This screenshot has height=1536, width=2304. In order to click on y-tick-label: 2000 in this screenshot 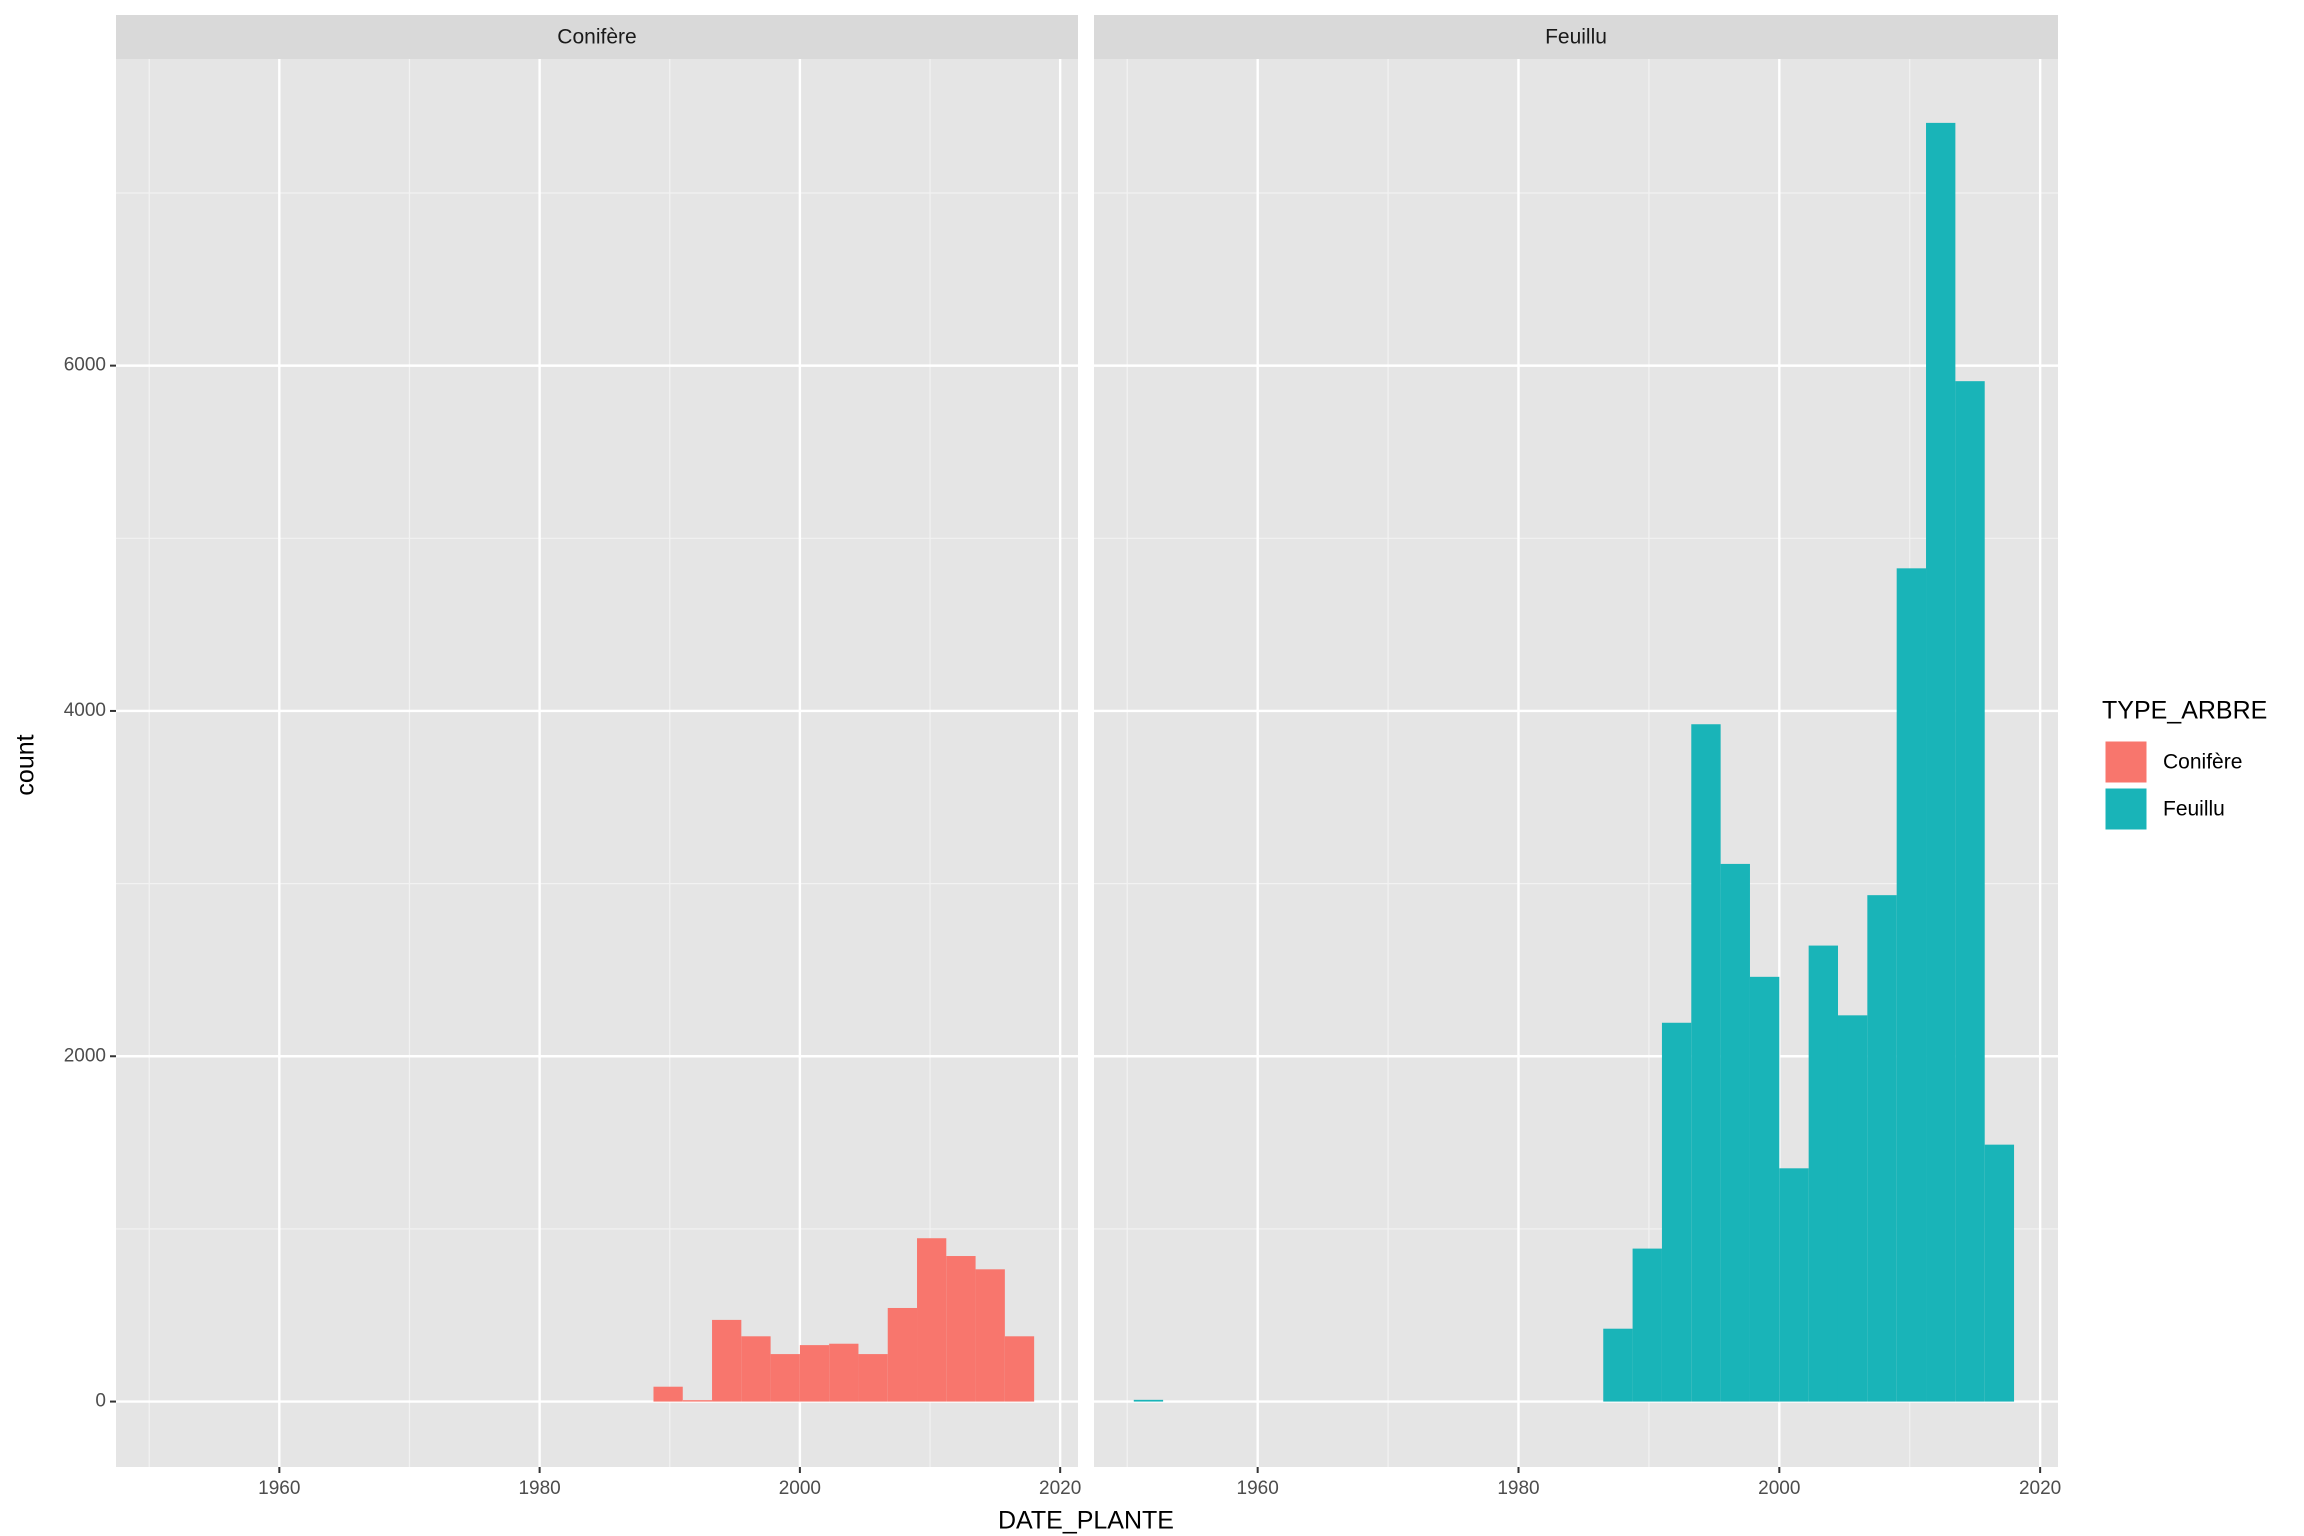, I will do `click(85, 1055)`.